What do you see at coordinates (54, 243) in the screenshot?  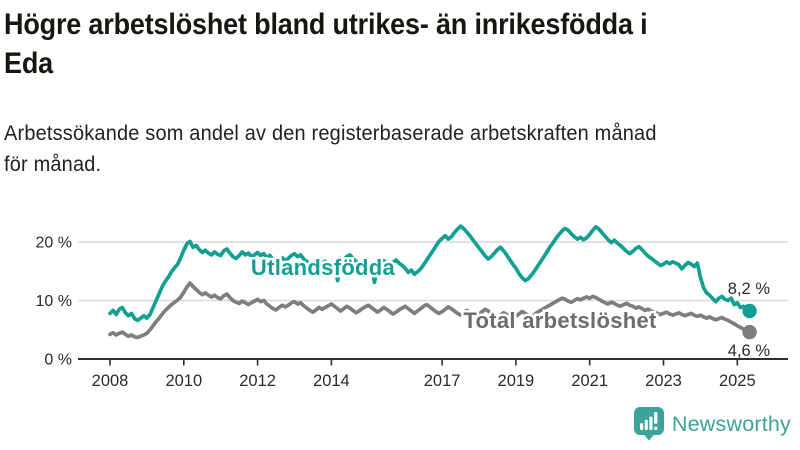 I see `y-axis-label: 20 %` at bounding box center [54, 243].